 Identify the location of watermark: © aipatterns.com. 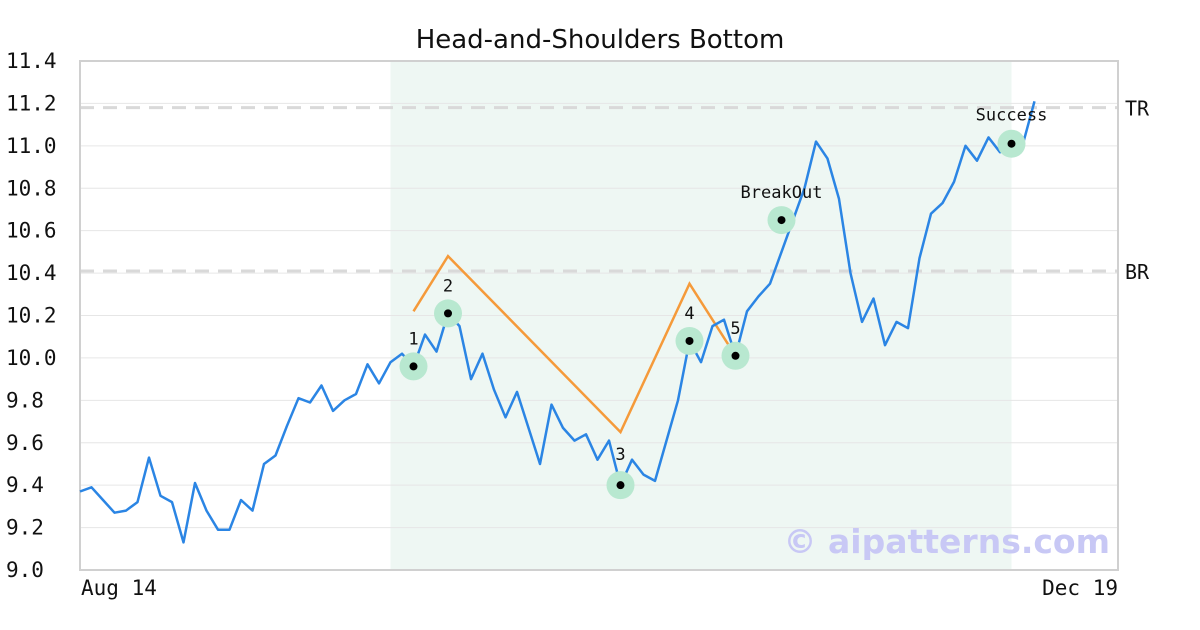
(947, 541).